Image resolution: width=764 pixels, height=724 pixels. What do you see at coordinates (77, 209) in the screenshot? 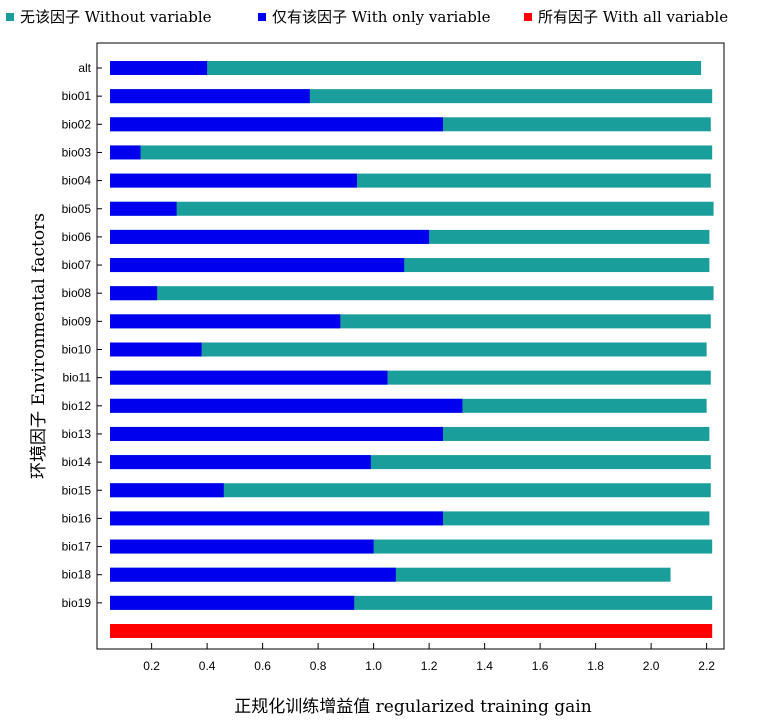
I see `y-tick-label-bio05: bio05` at bounding box center [77, 209].